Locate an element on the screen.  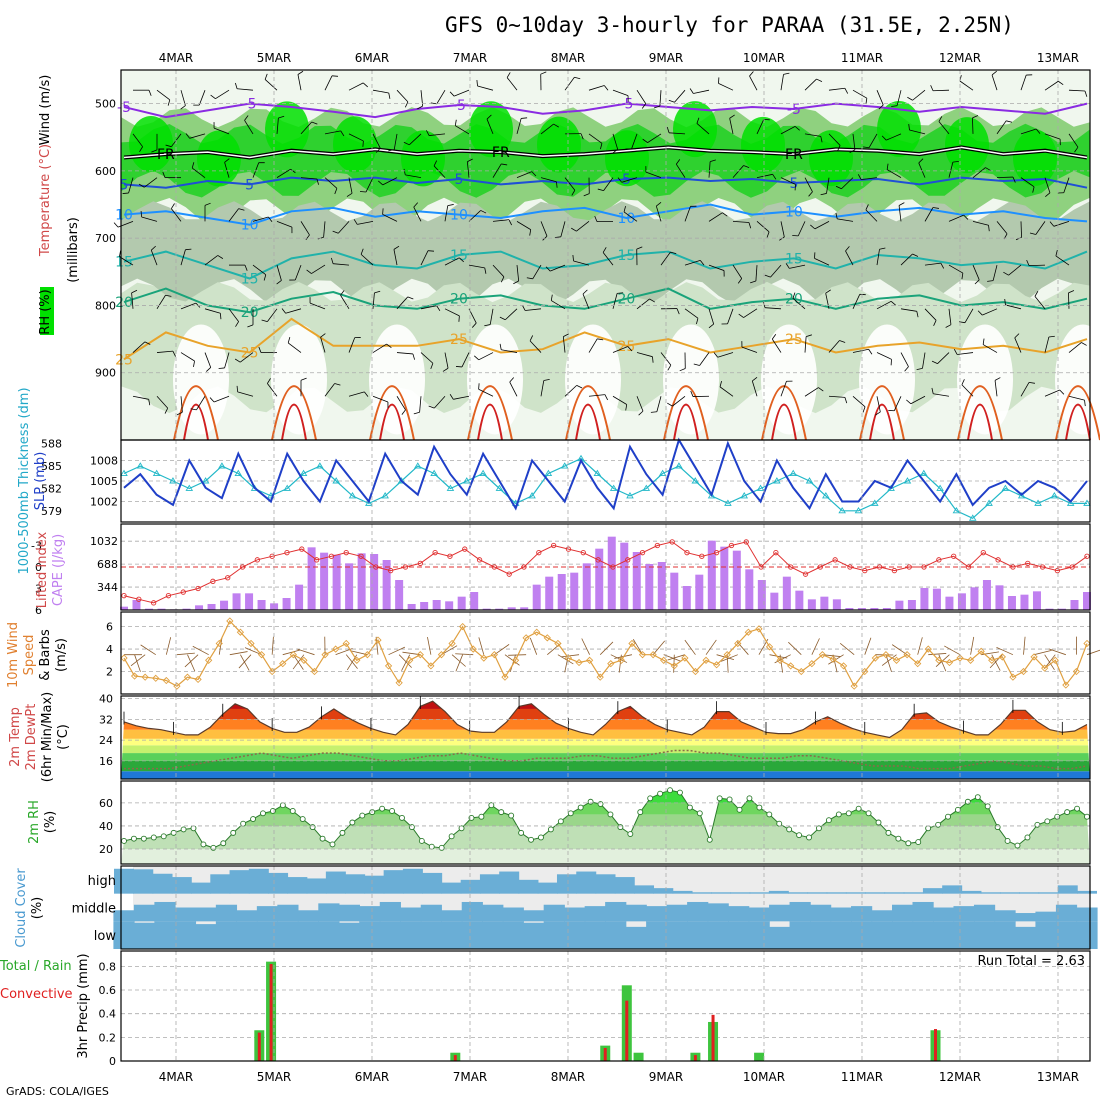
rh-high-cell is located at coordinates (219, 158).